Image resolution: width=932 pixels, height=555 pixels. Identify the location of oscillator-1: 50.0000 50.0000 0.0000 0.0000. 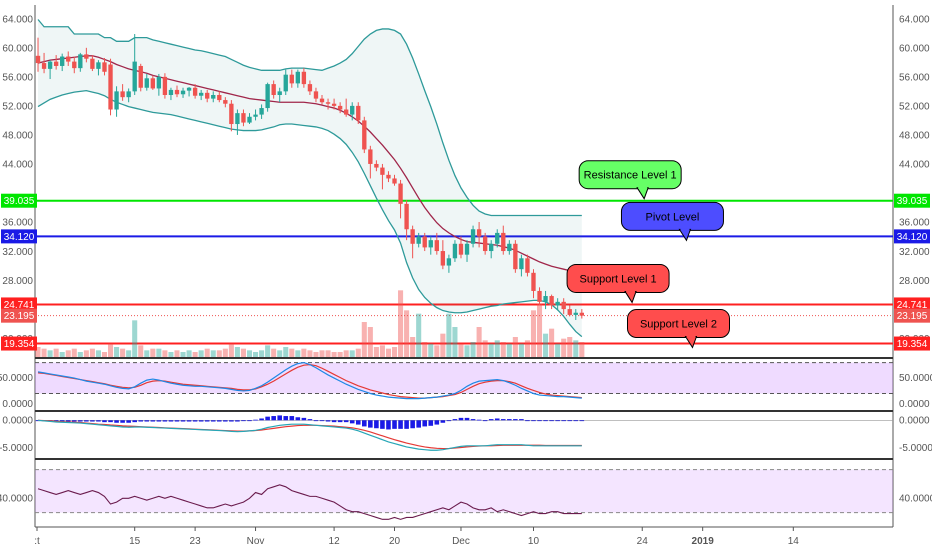
(466, 385).